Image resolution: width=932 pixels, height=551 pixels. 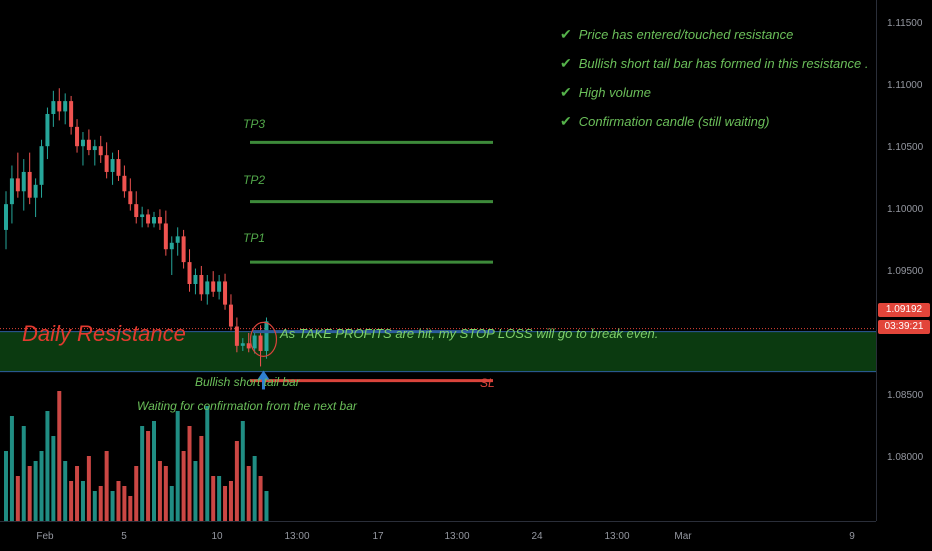 I want to click on price-tick: 1.11000, so click(x=905, y=85).